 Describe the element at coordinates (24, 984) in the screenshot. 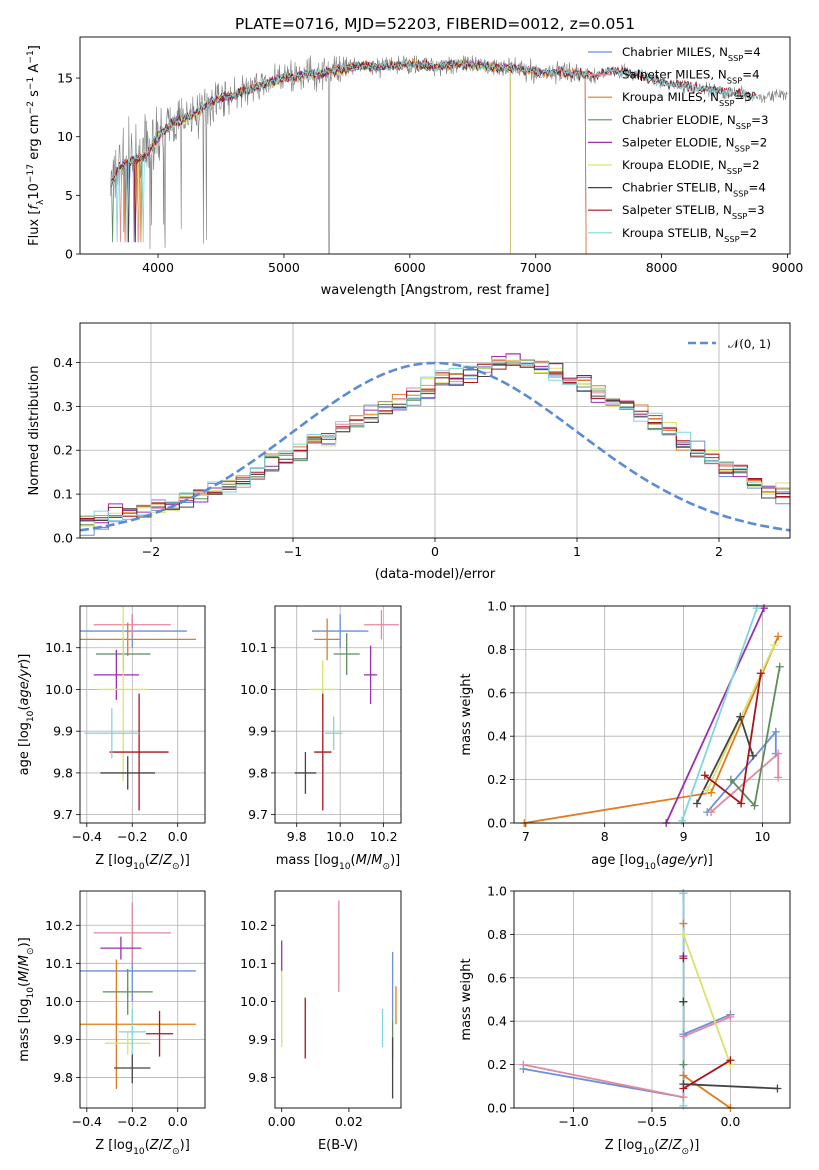

I see `y-axis-label-part: (` at that location.